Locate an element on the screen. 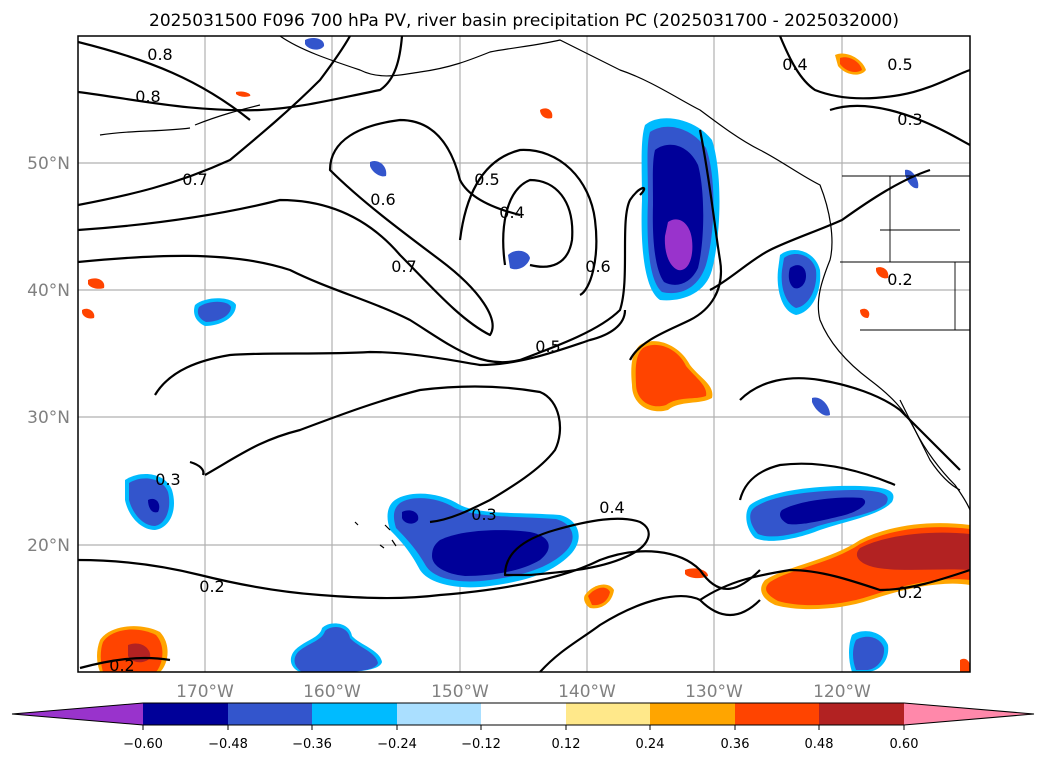  colorbar-tick-label: 0.24 is located at coordinates (650, 744).